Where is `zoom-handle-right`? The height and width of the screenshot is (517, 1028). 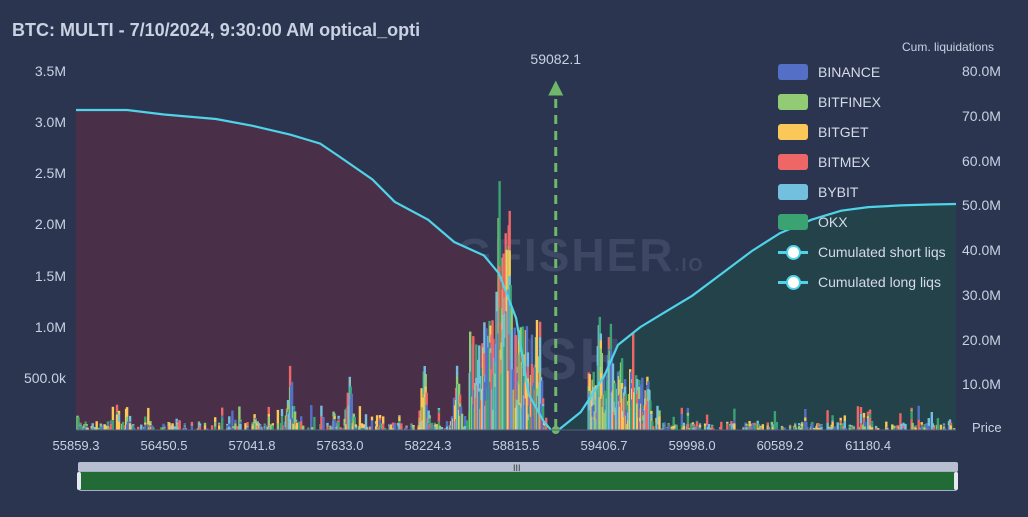 zoom-handle-right is located at coordinates (956, 481).